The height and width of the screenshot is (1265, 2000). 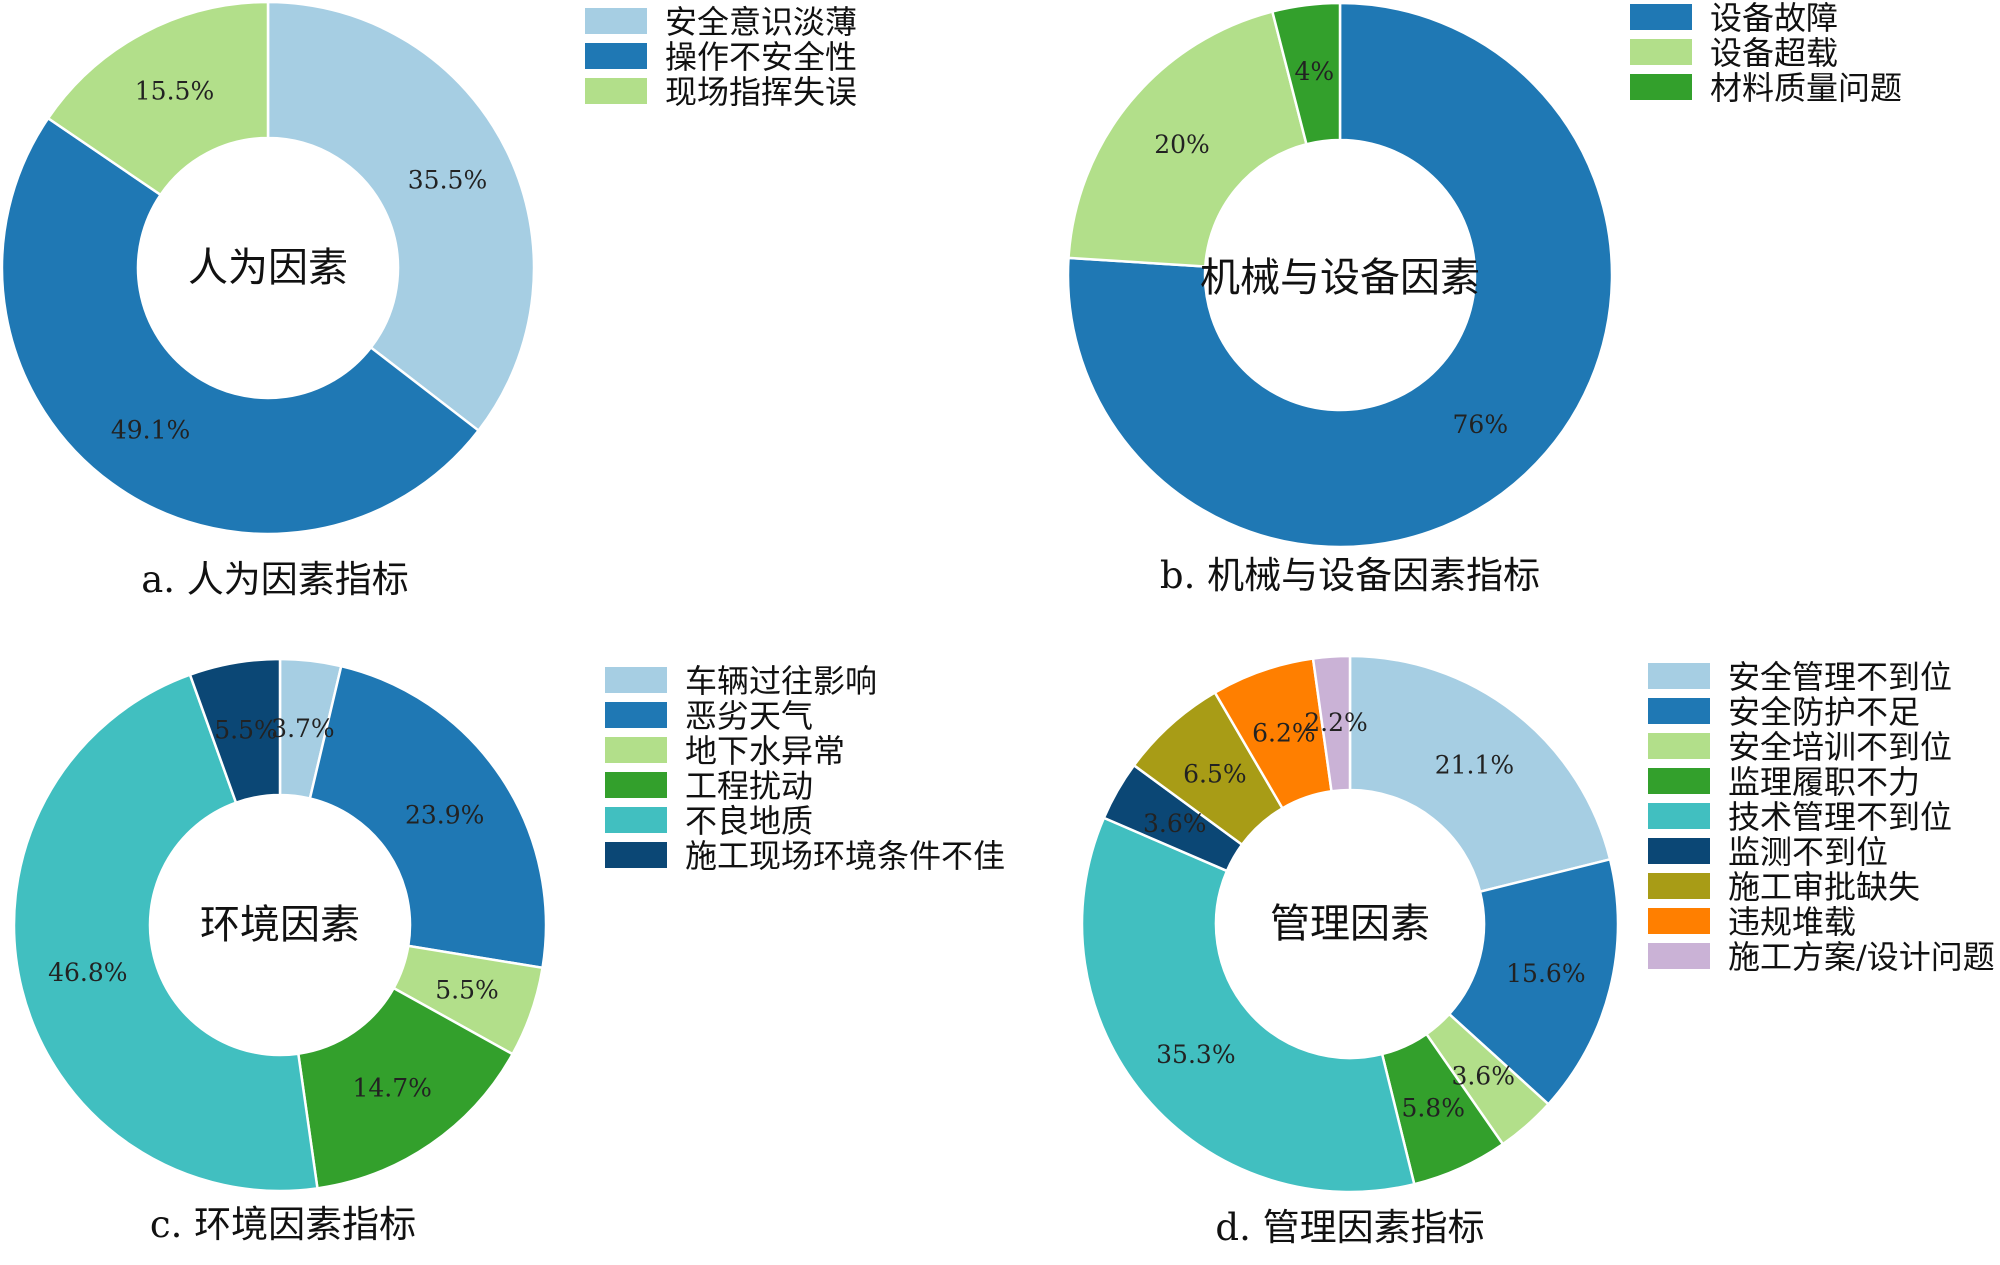 I want to click on slice-label-3-5: 46.8%, so click(x=87, y=972).